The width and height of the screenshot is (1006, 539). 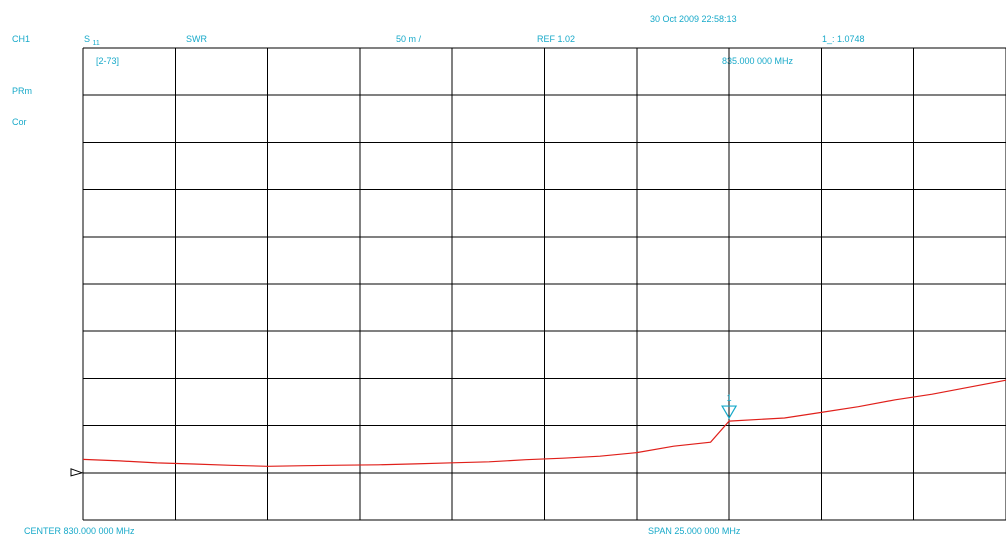 I want to click on correction-label: Cor, so click(x=19, y=122).